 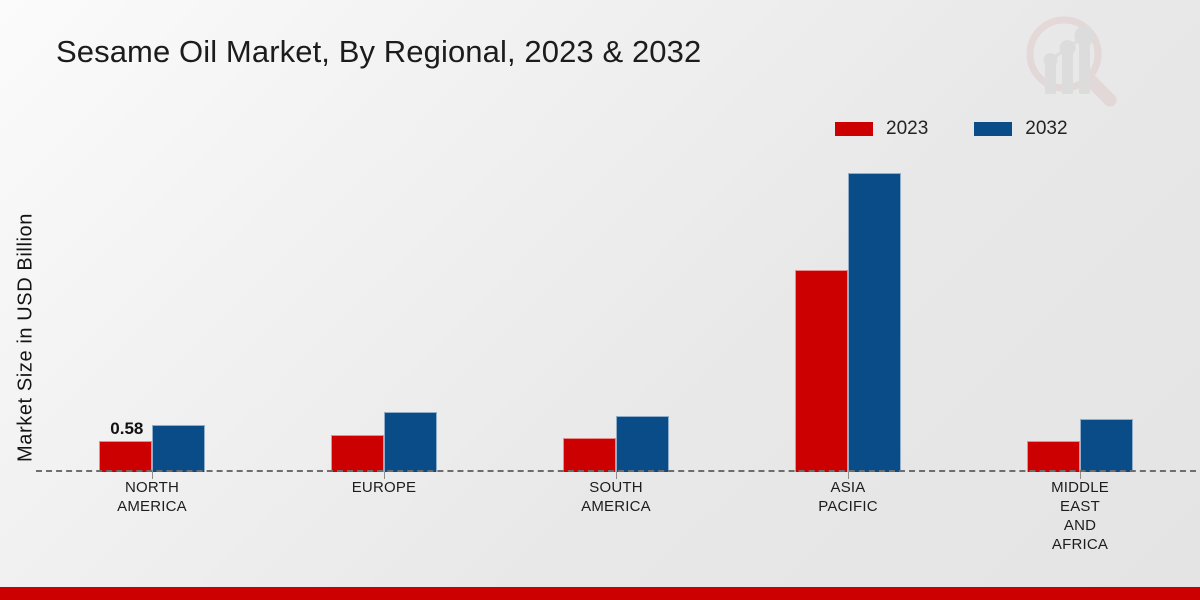 I want to click on chart-legend: 2023 2032, so click(x=951, y=129).